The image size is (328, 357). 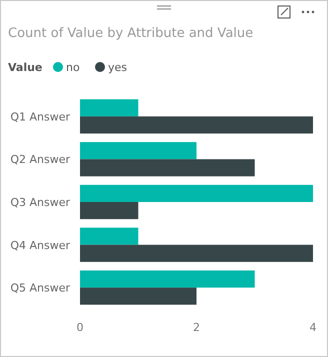 What do you see at coordinates (40, 288) in the screenshot?
I see `y-tick-label: Q5 Answer` at bounding box center [40, 288].